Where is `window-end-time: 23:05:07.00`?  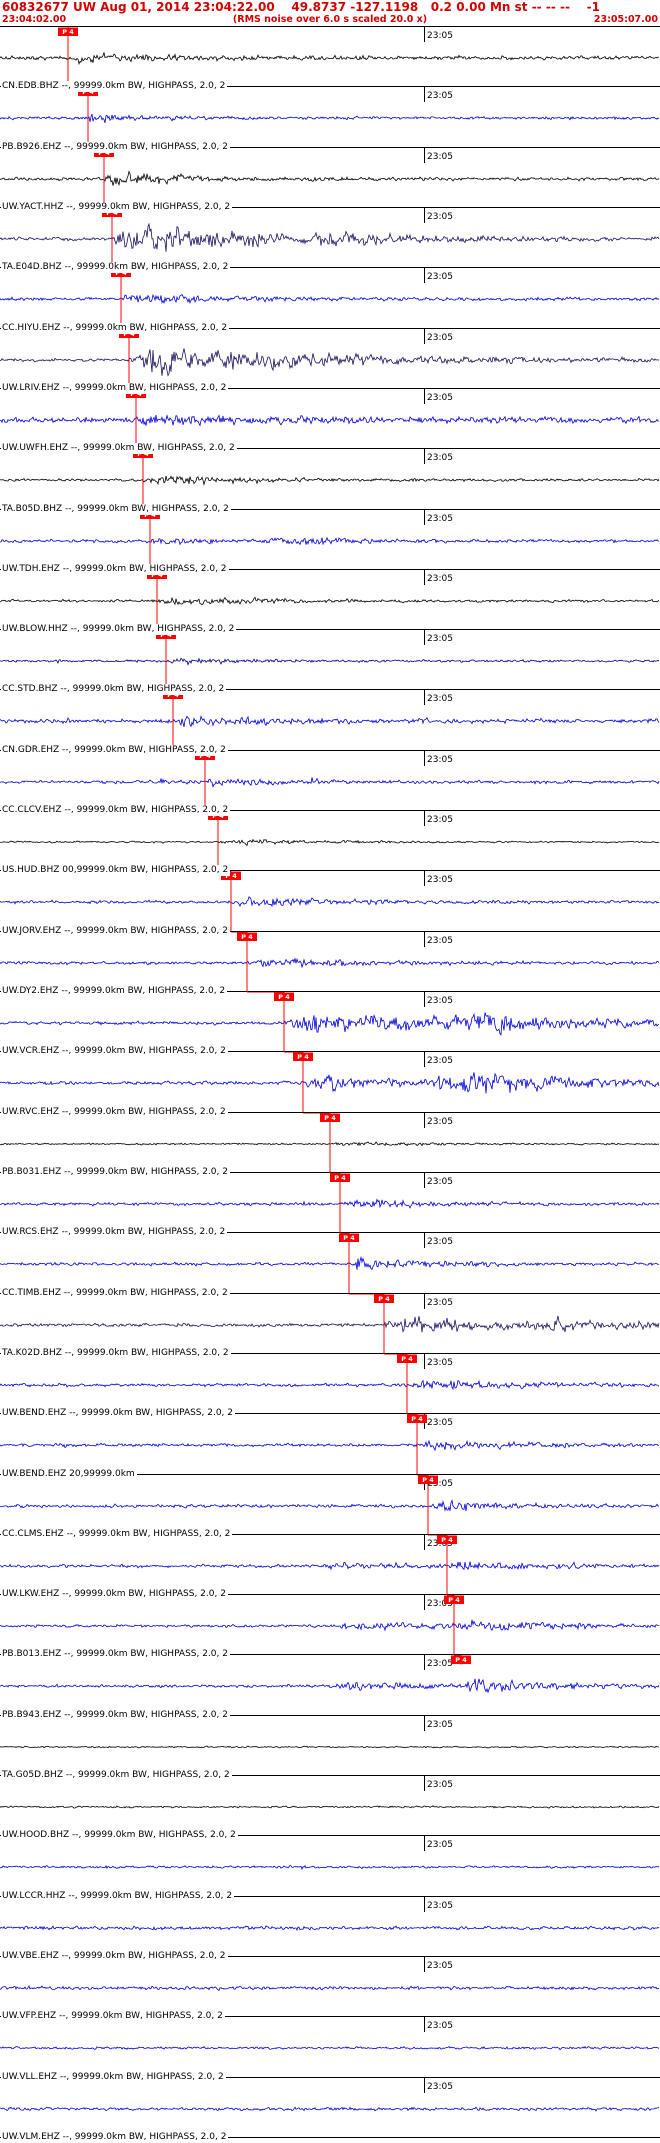
window-end-time: 23:05:07.00 is located at coordinates (625, 19).